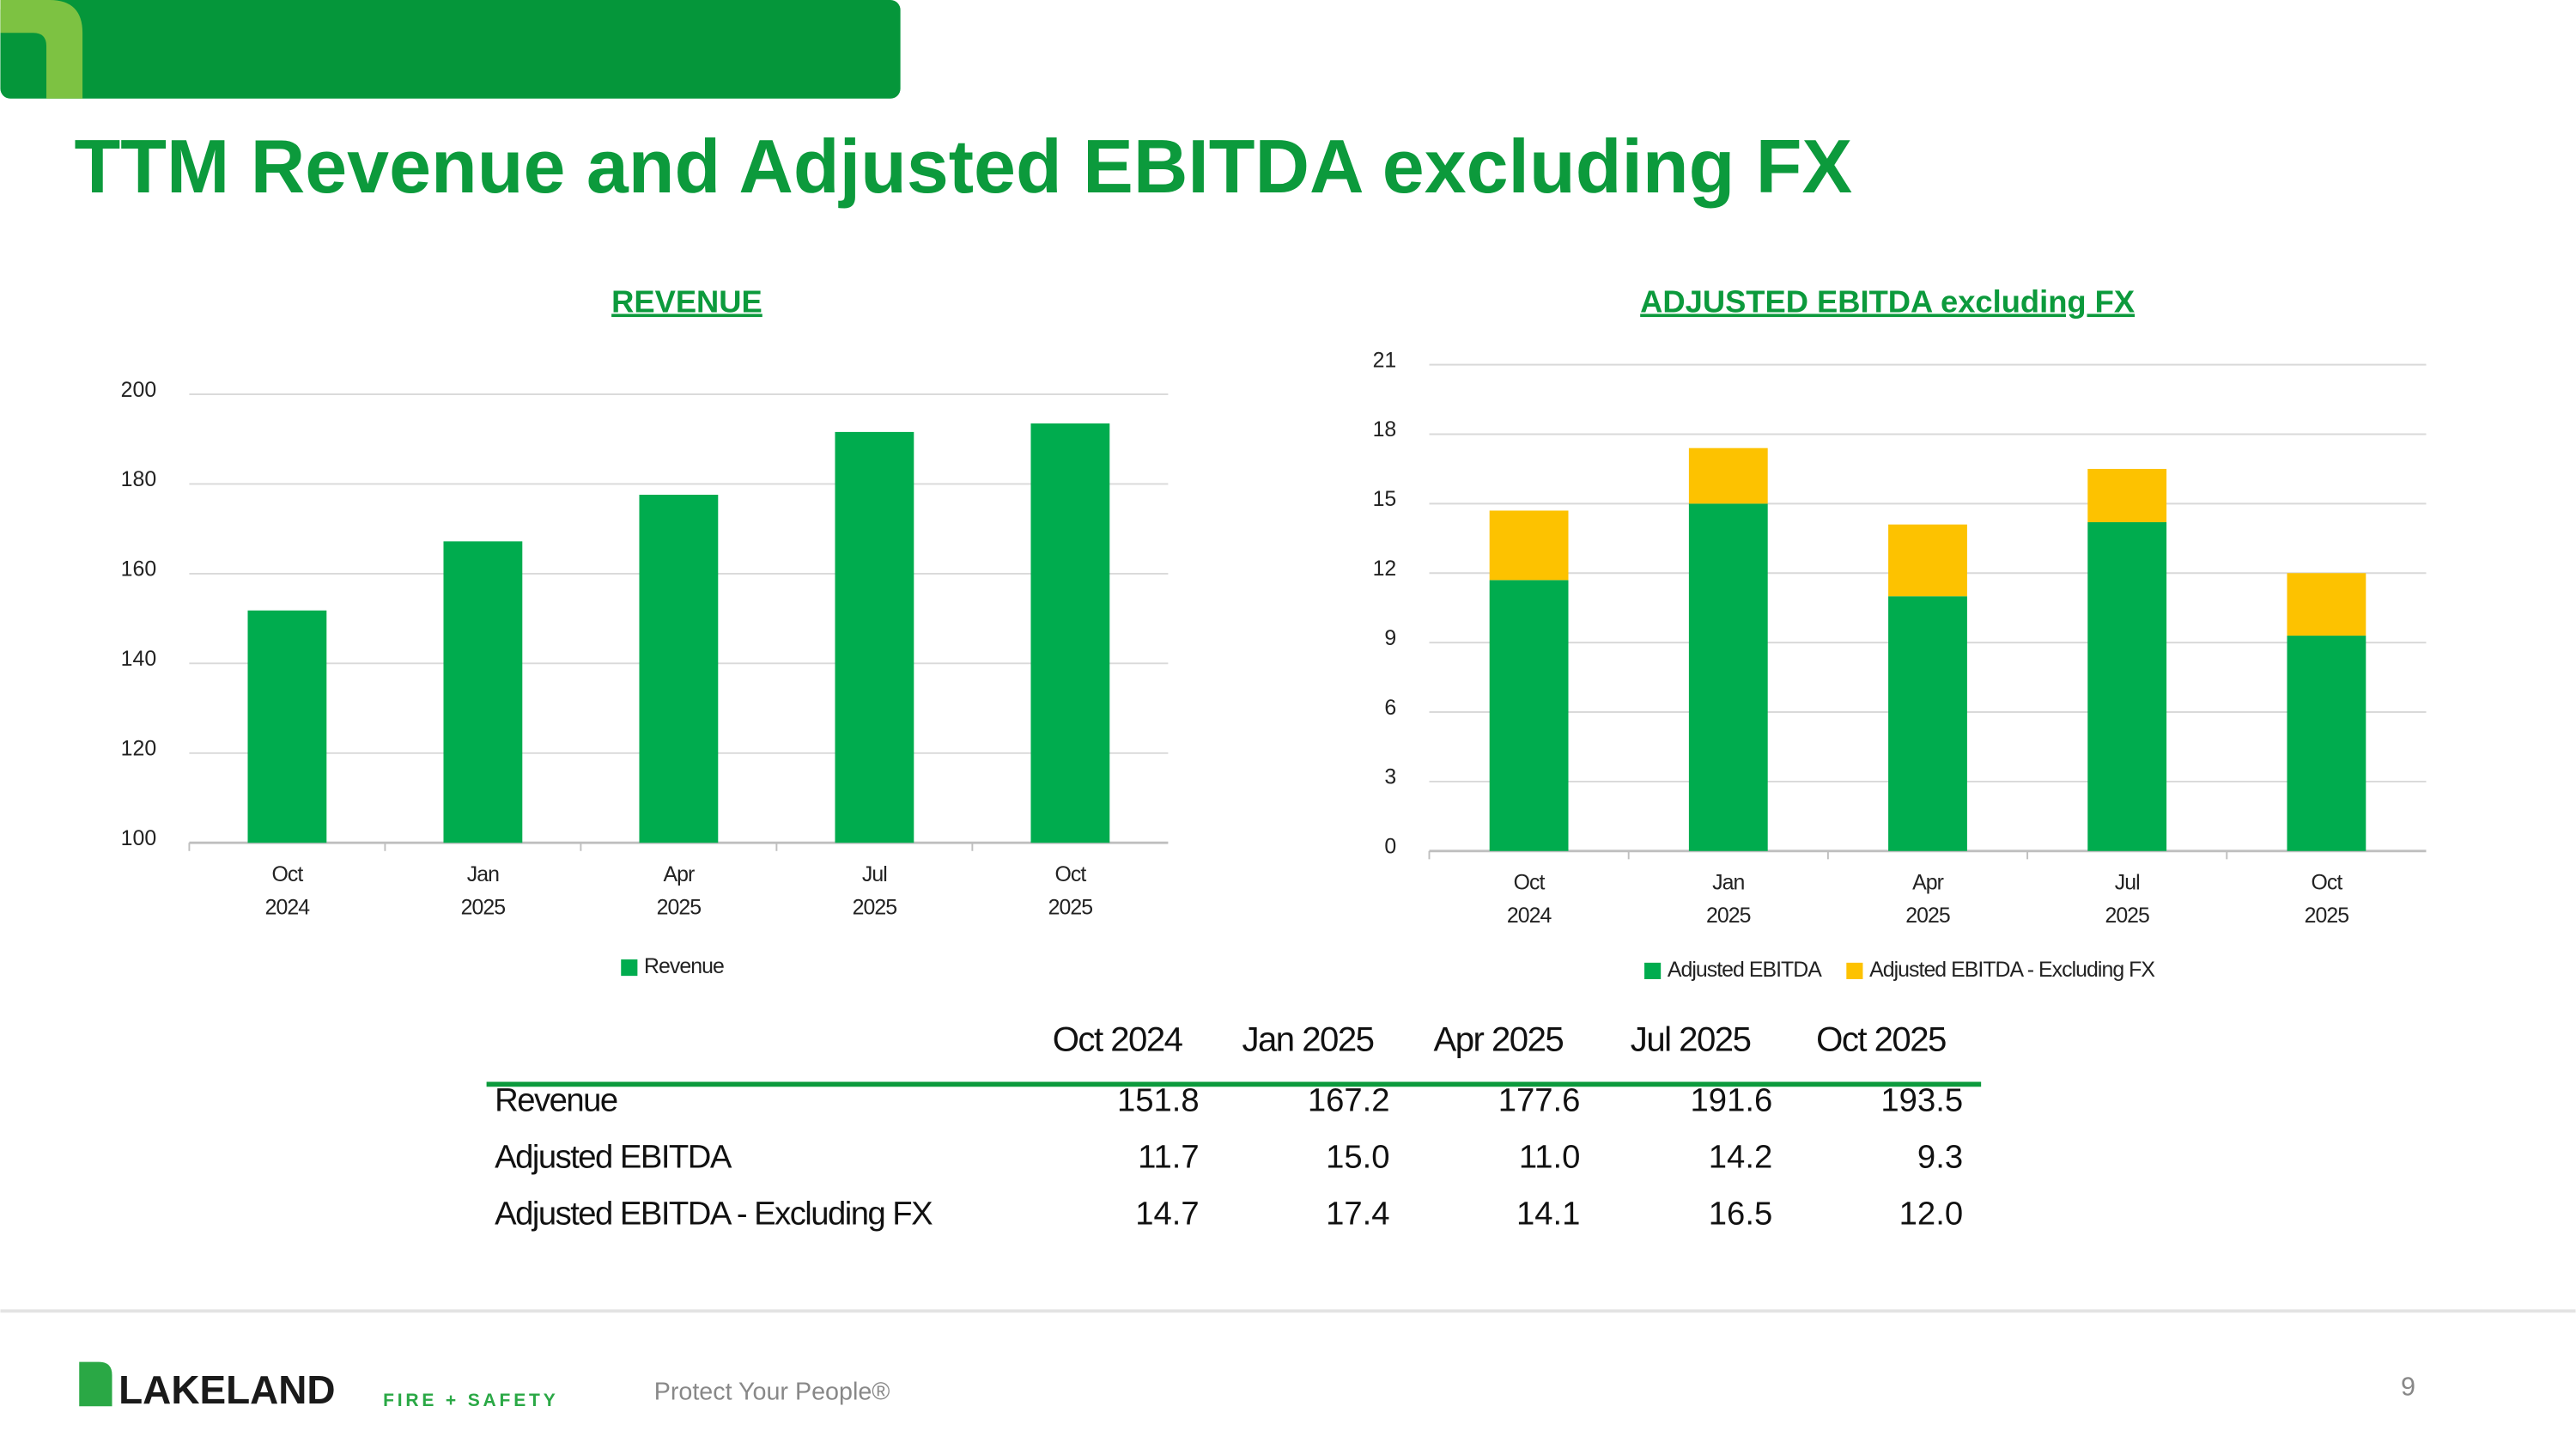 This screenshot has width=2576, height=1449. Describe the element at coordinates (1550, 1157) in the screenshot. I see `cell: 11.0` at that location.